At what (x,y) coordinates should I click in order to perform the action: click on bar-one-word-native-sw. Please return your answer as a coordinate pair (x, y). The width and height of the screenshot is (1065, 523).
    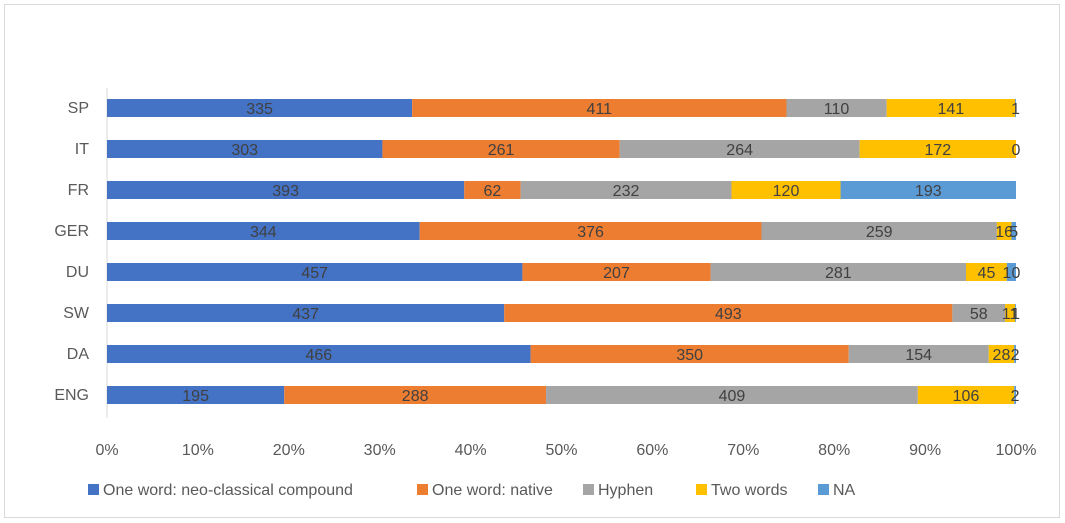
    Looking at the image, I should click on (728, 313).